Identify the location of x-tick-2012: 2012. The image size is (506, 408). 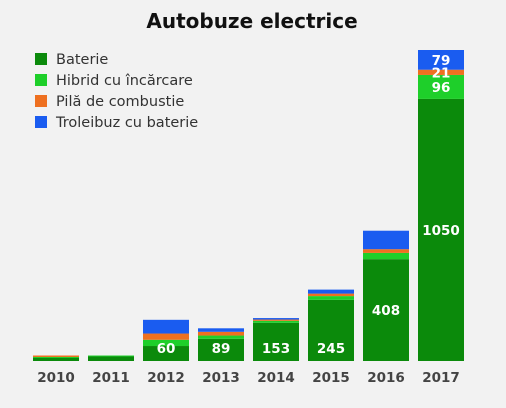
(166, 378).